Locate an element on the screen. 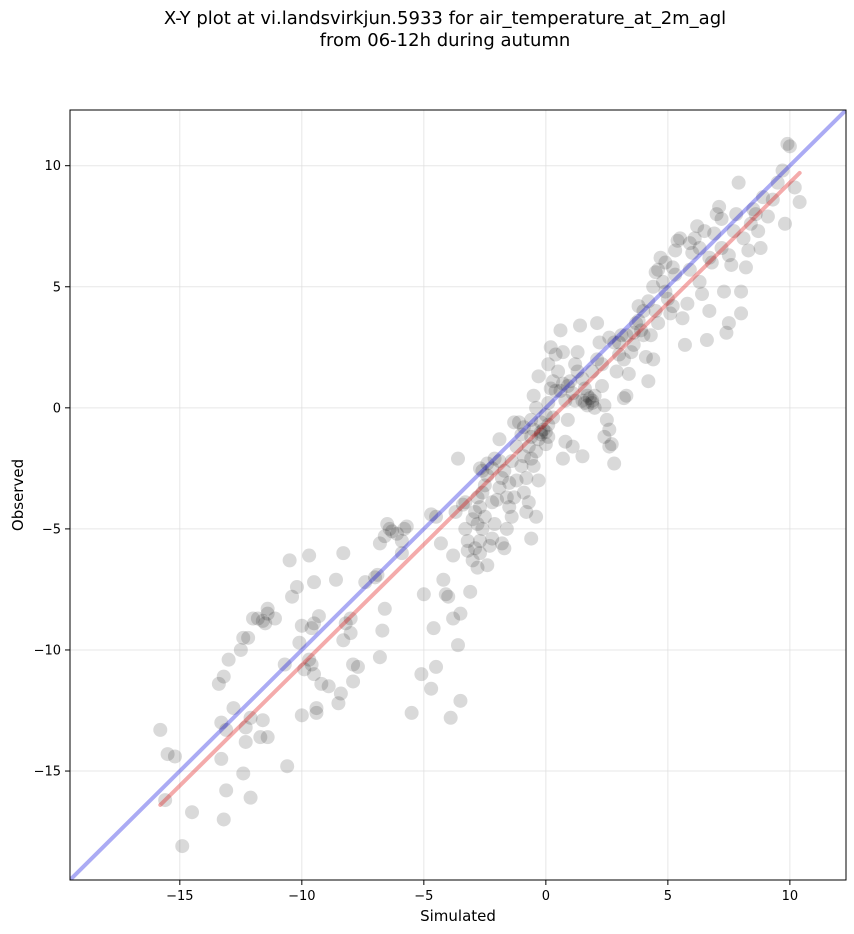 Image resolution: width=854 pixels, height=934 pixels. x-tick-label: 10 is located at coordinates (790, 896).